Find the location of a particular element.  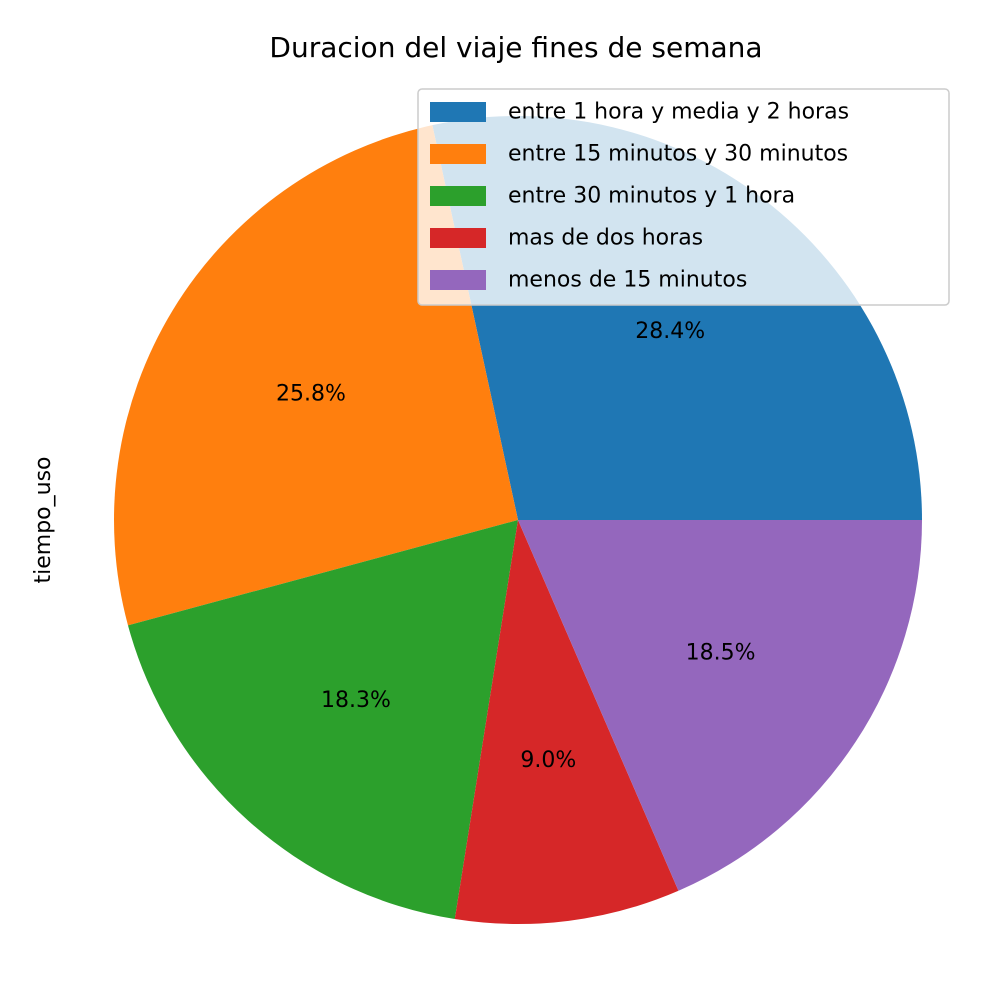

legend-label: entre 1 hora y media y 2 horas is located at coordinates (678, 112).